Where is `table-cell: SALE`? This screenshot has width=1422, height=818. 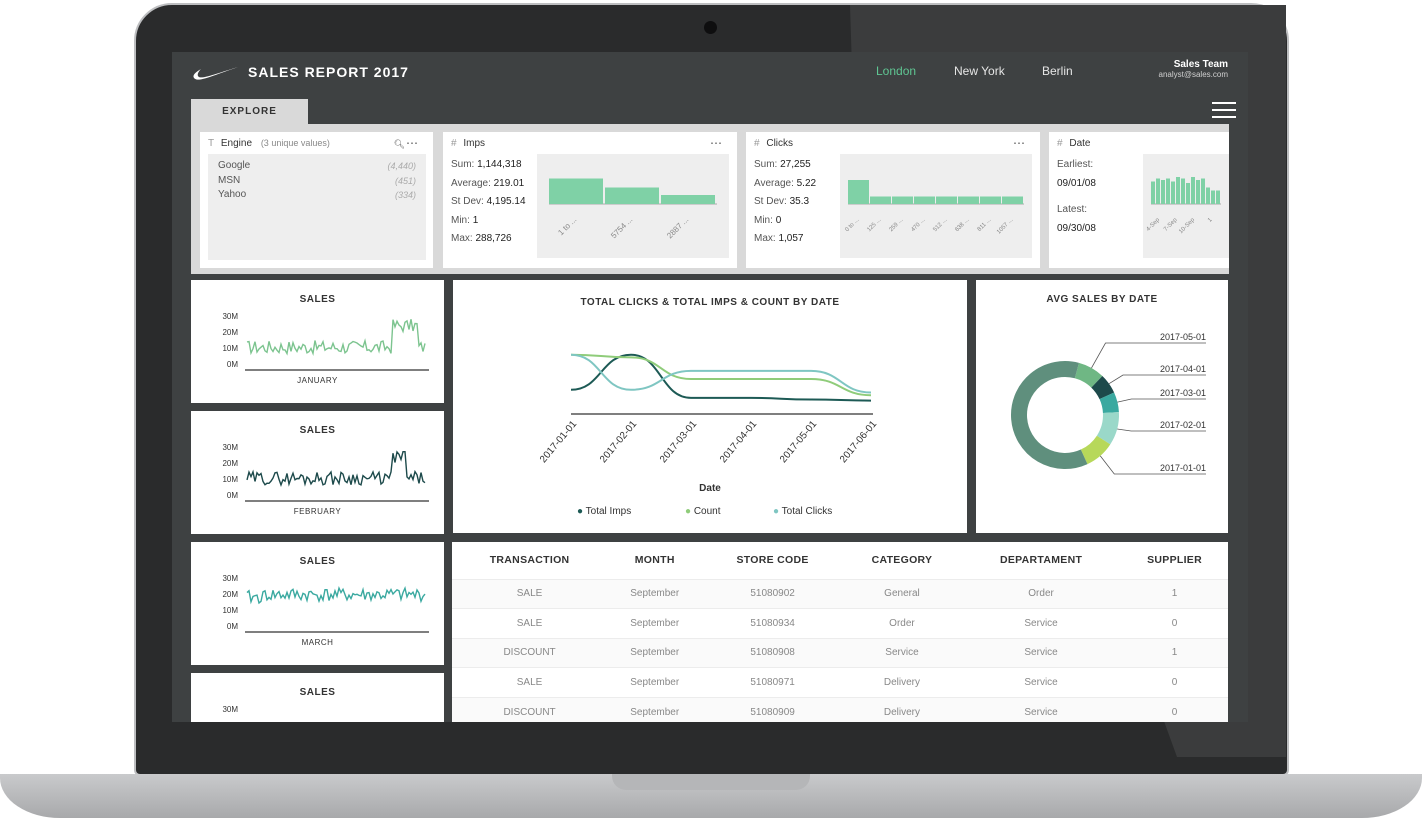 table-cell: SALE is located at coordinates (530, 623).